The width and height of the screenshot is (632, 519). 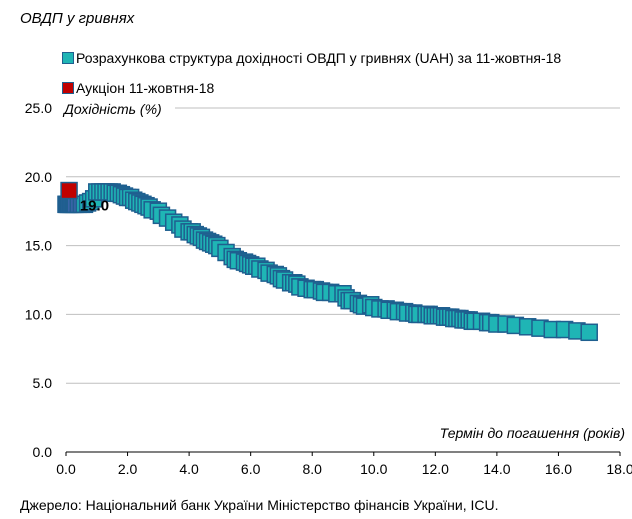 I want to click on legend-swatch-series2, so click(x=68, y=88).